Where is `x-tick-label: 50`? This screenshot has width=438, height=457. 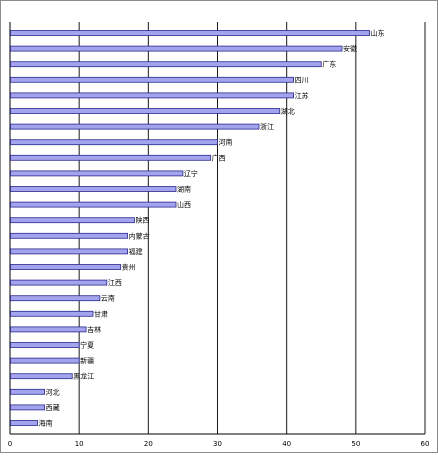
x-tick-label: 50 is located at coordinates (355, 444).